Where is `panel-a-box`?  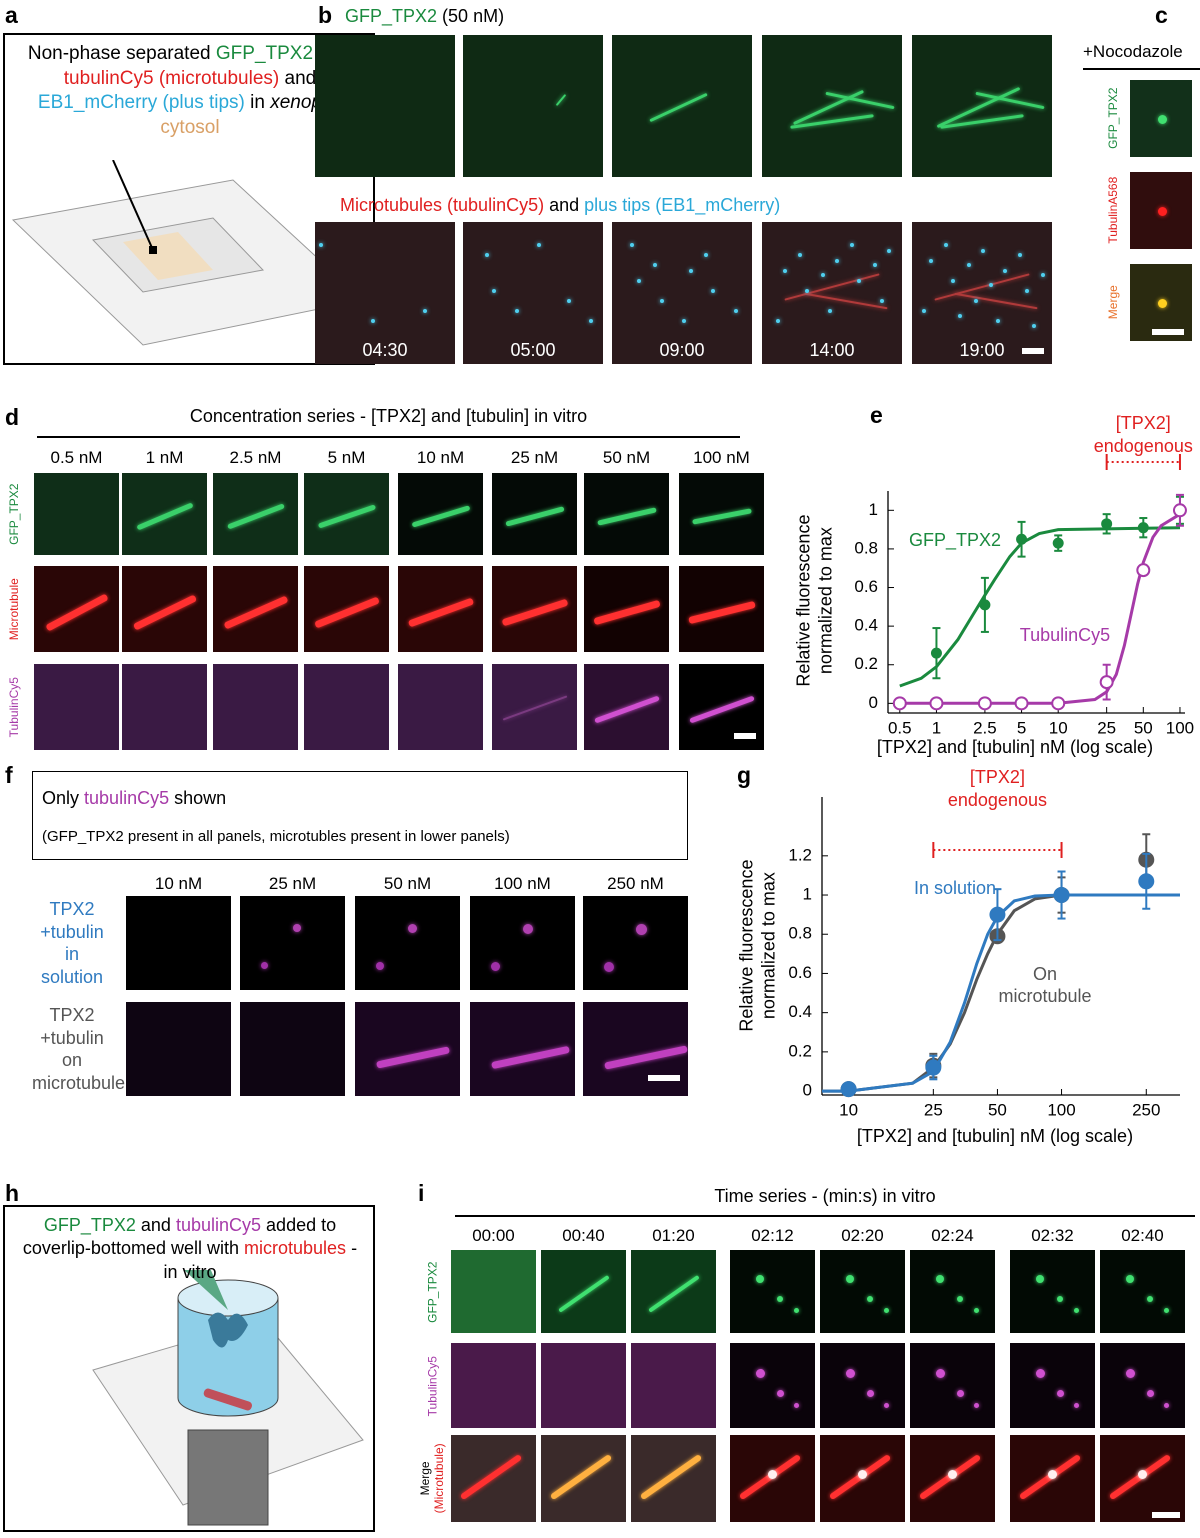 panel-a-box is located at coordinates (189, 199).